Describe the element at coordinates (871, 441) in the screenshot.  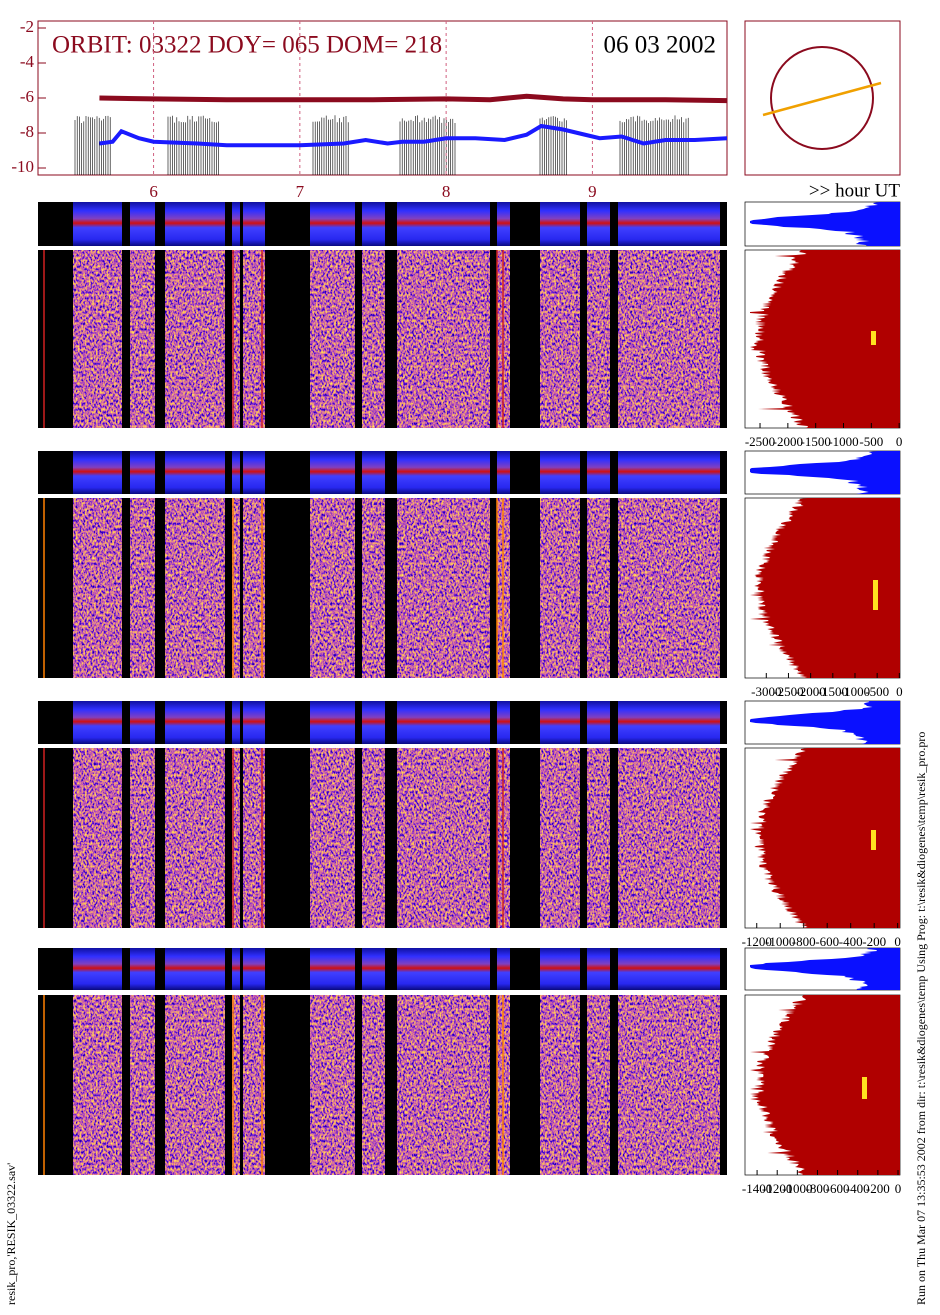
I see `x-tick-label: -500` at that location.